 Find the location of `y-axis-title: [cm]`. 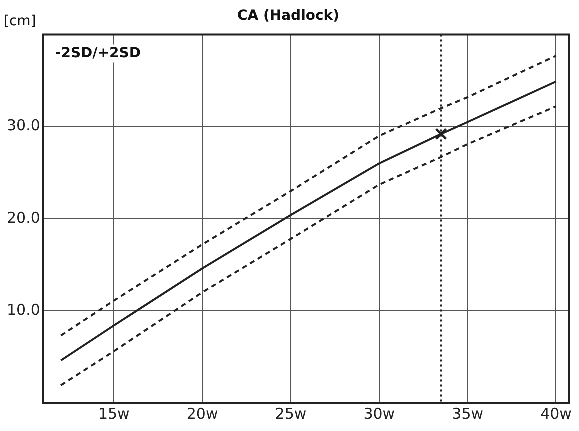

y-axis-title: [cm] is located at coordinates (20, 21).